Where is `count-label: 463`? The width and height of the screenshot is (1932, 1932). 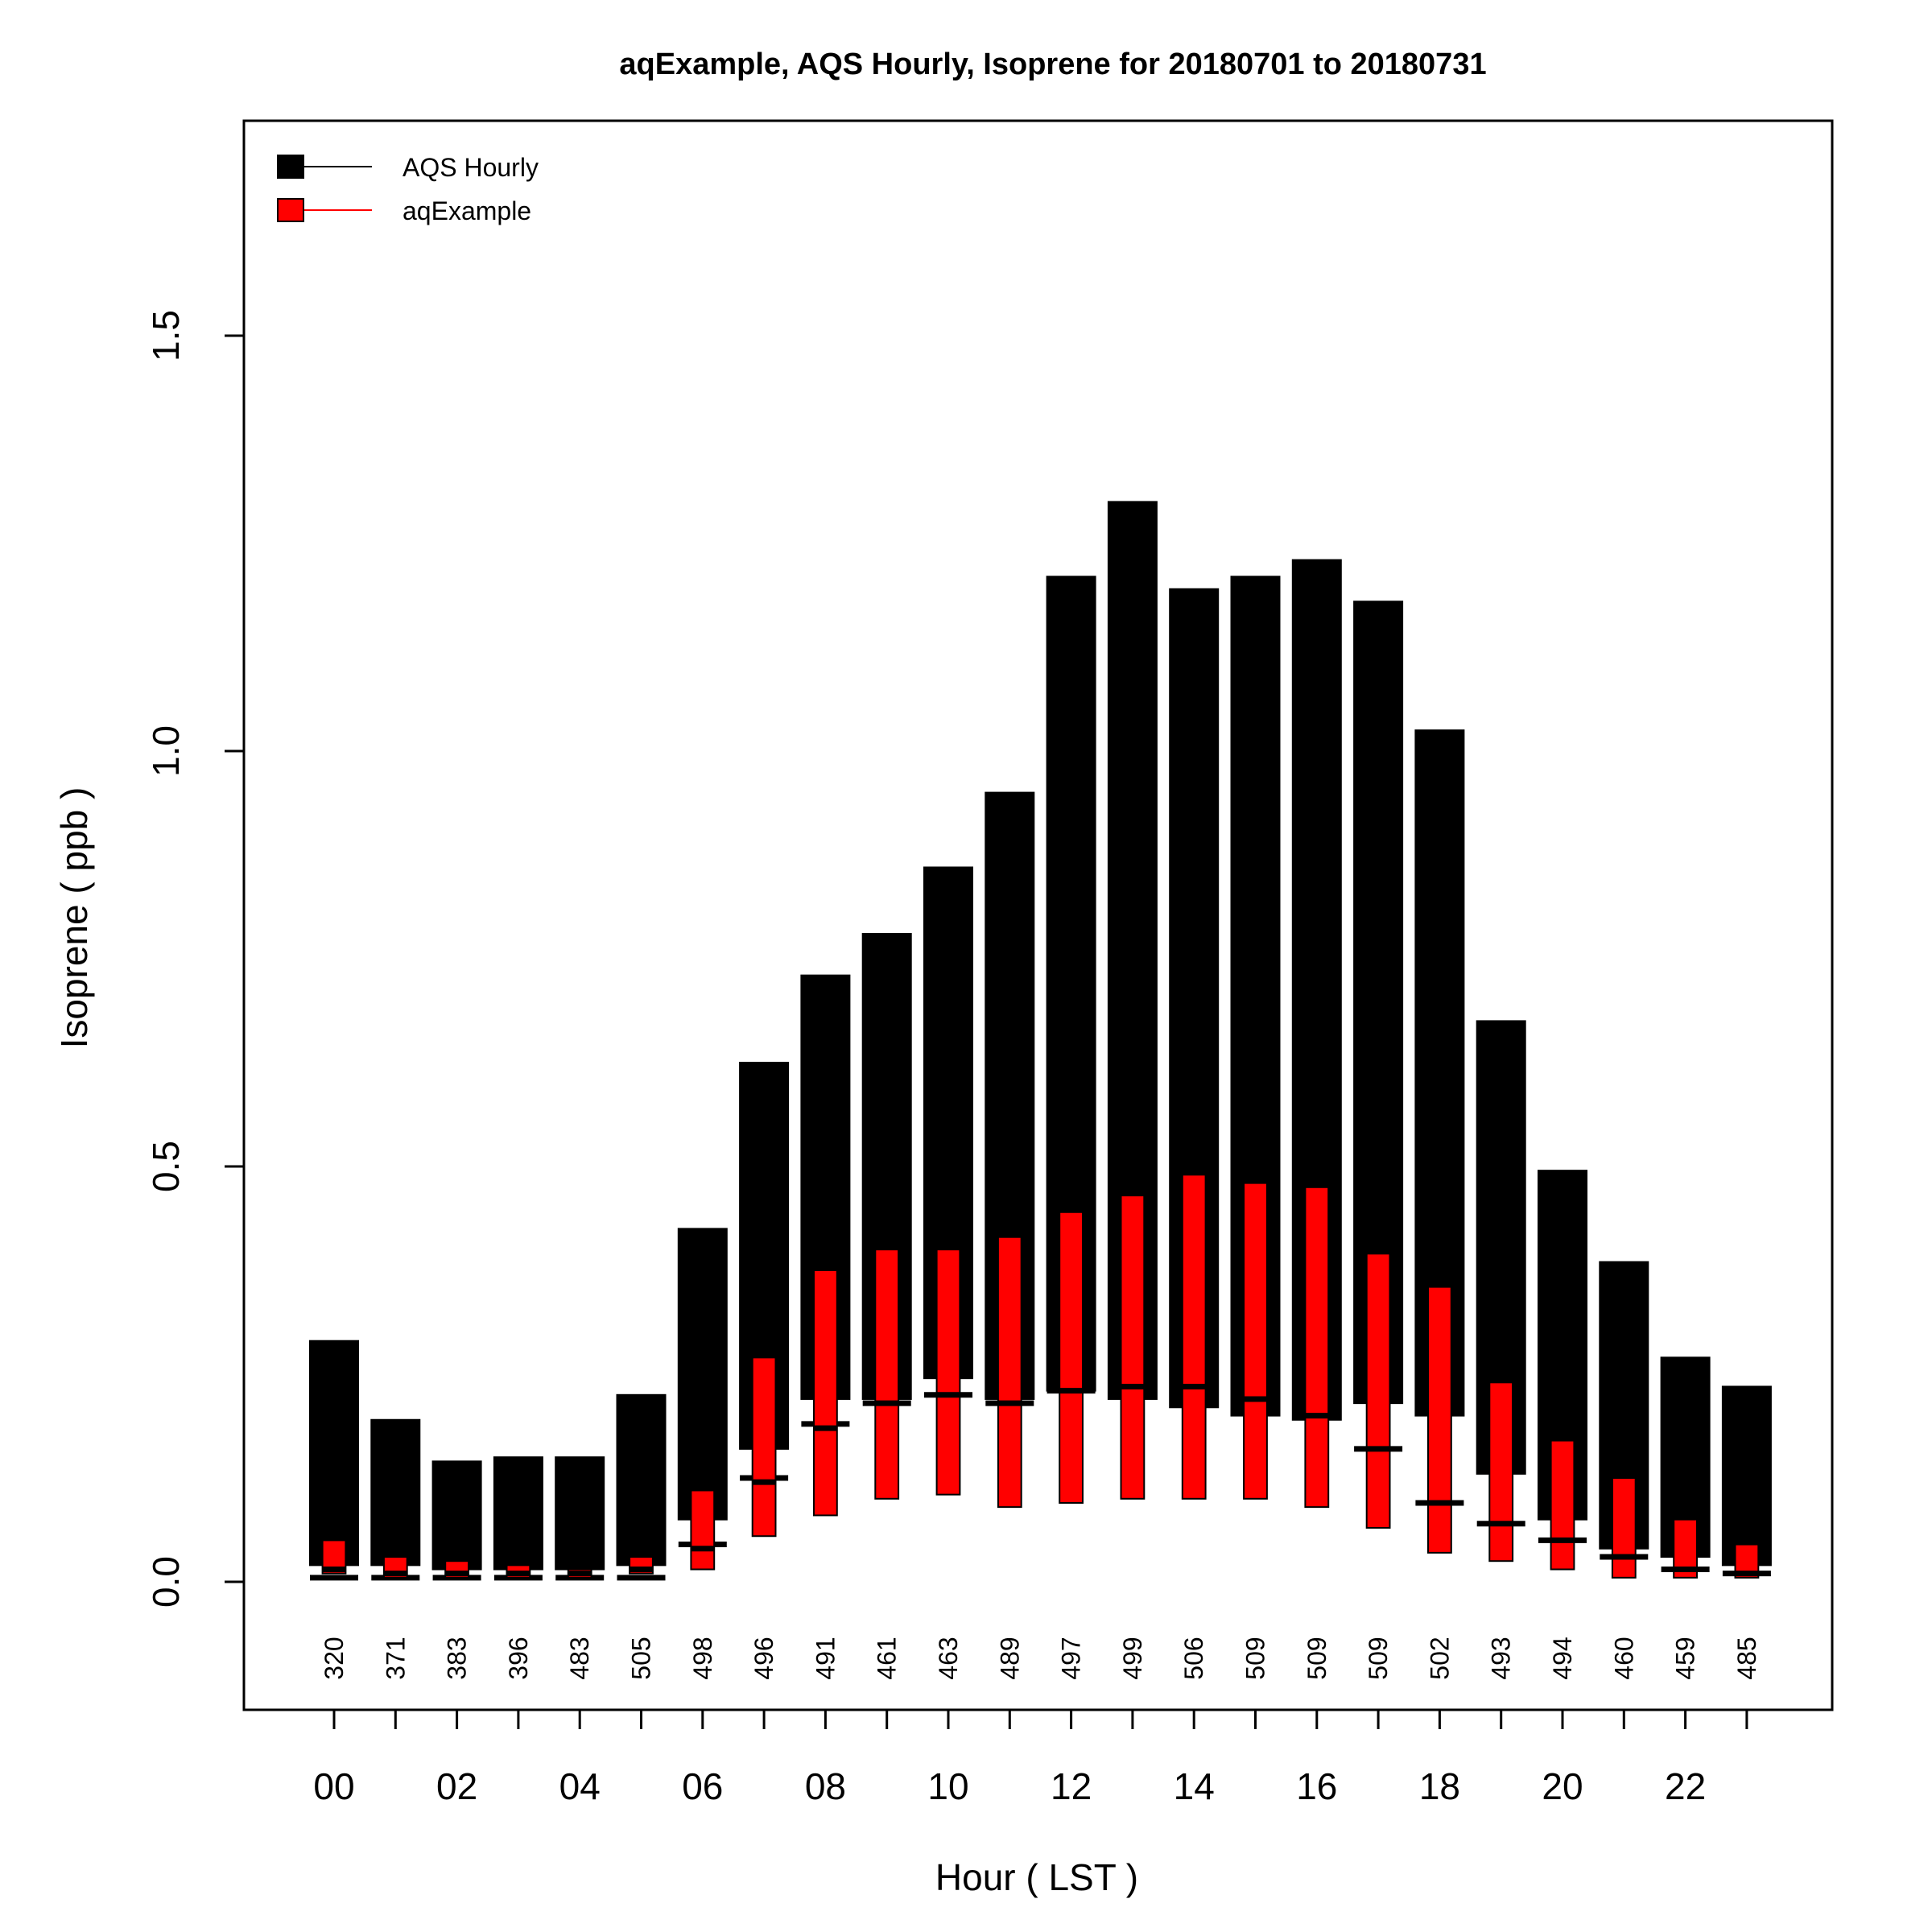
count-label: 463 is located at coordinates (948, 1658).